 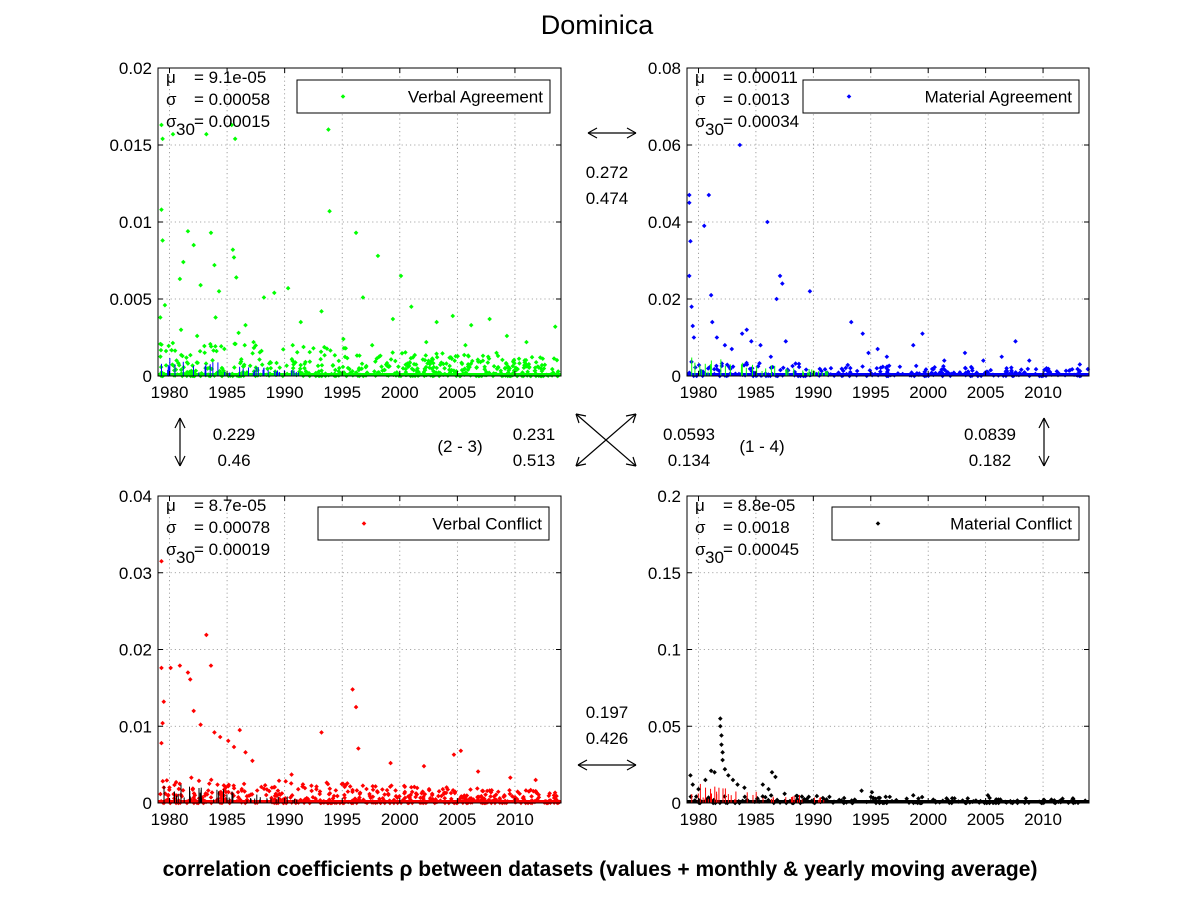 I want to click on stat-mu-symbol: μ, so click(x=700, y=505).